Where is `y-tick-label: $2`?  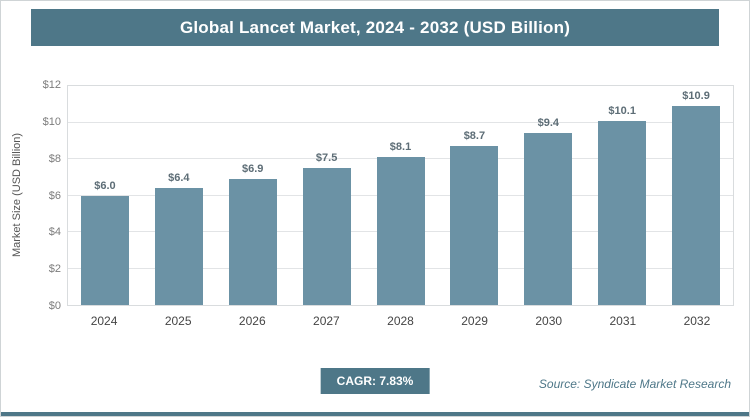 y-tick-label: $2 is located at coordinates (54, 269).